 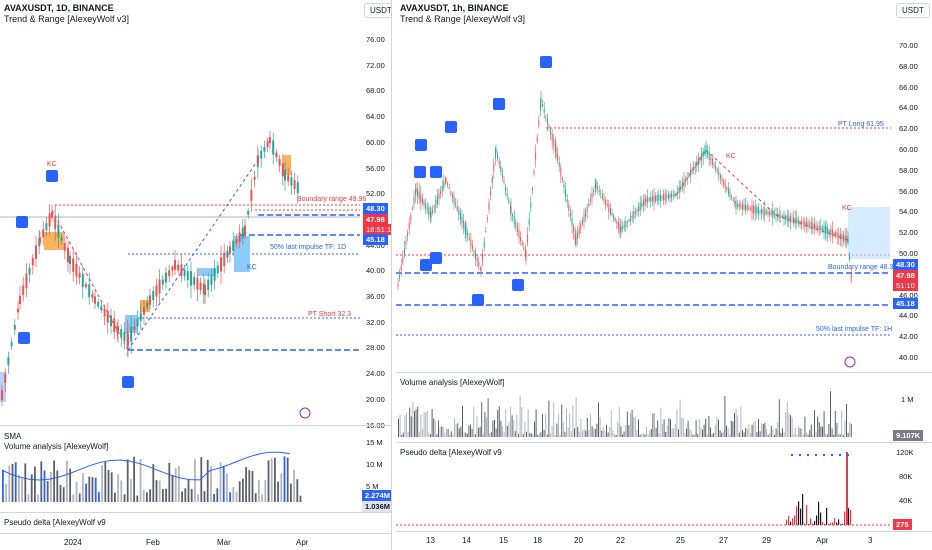 What do you see at coordinates (463, 19) in the screenshot?
I see `right-indicator-title: Trend & Range [AlexeyWolf v3]` at bounding box center [463, 19].